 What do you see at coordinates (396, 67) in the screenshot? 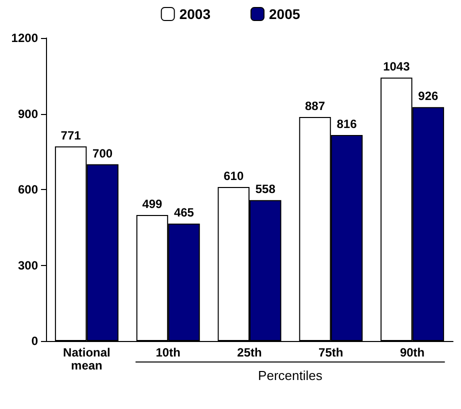
I see `data-label: 1043` at bounding box center [396, 67].